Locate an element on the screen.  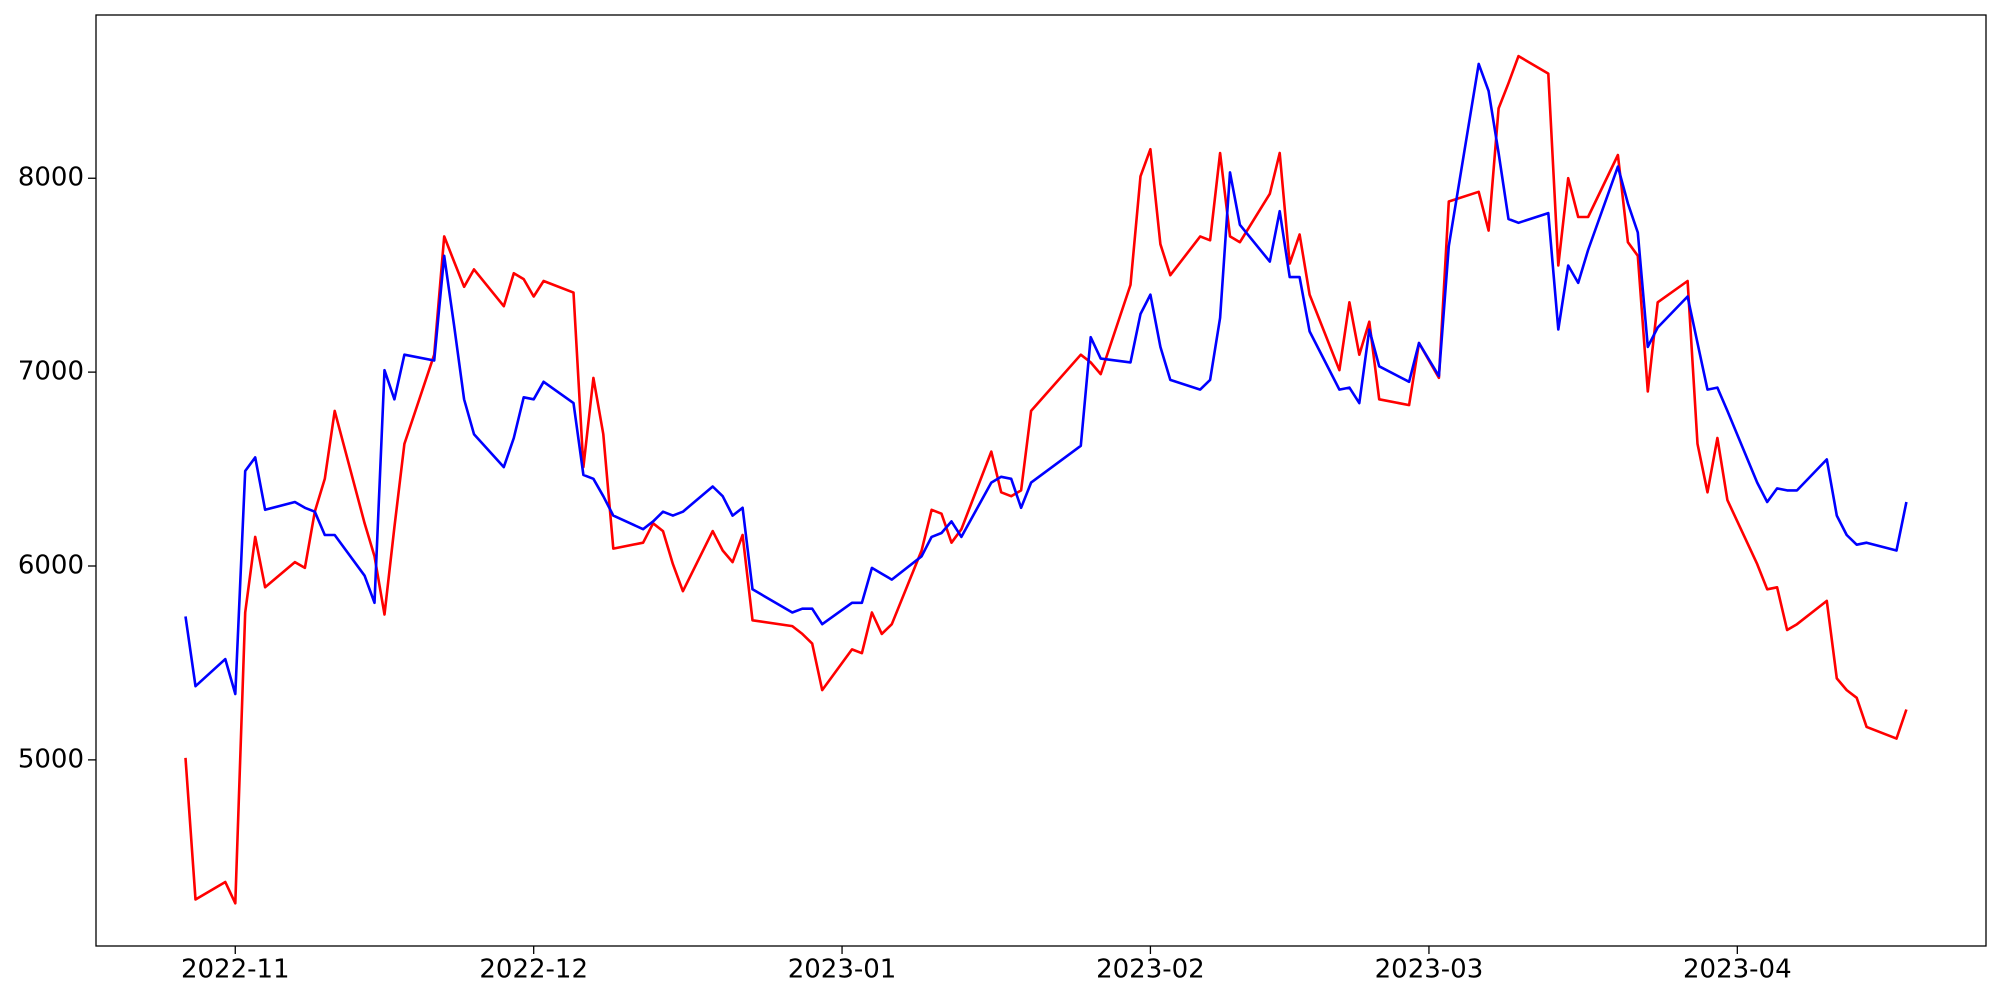
x-tick-label: 2022-12 is located at coordinates (533, 970).